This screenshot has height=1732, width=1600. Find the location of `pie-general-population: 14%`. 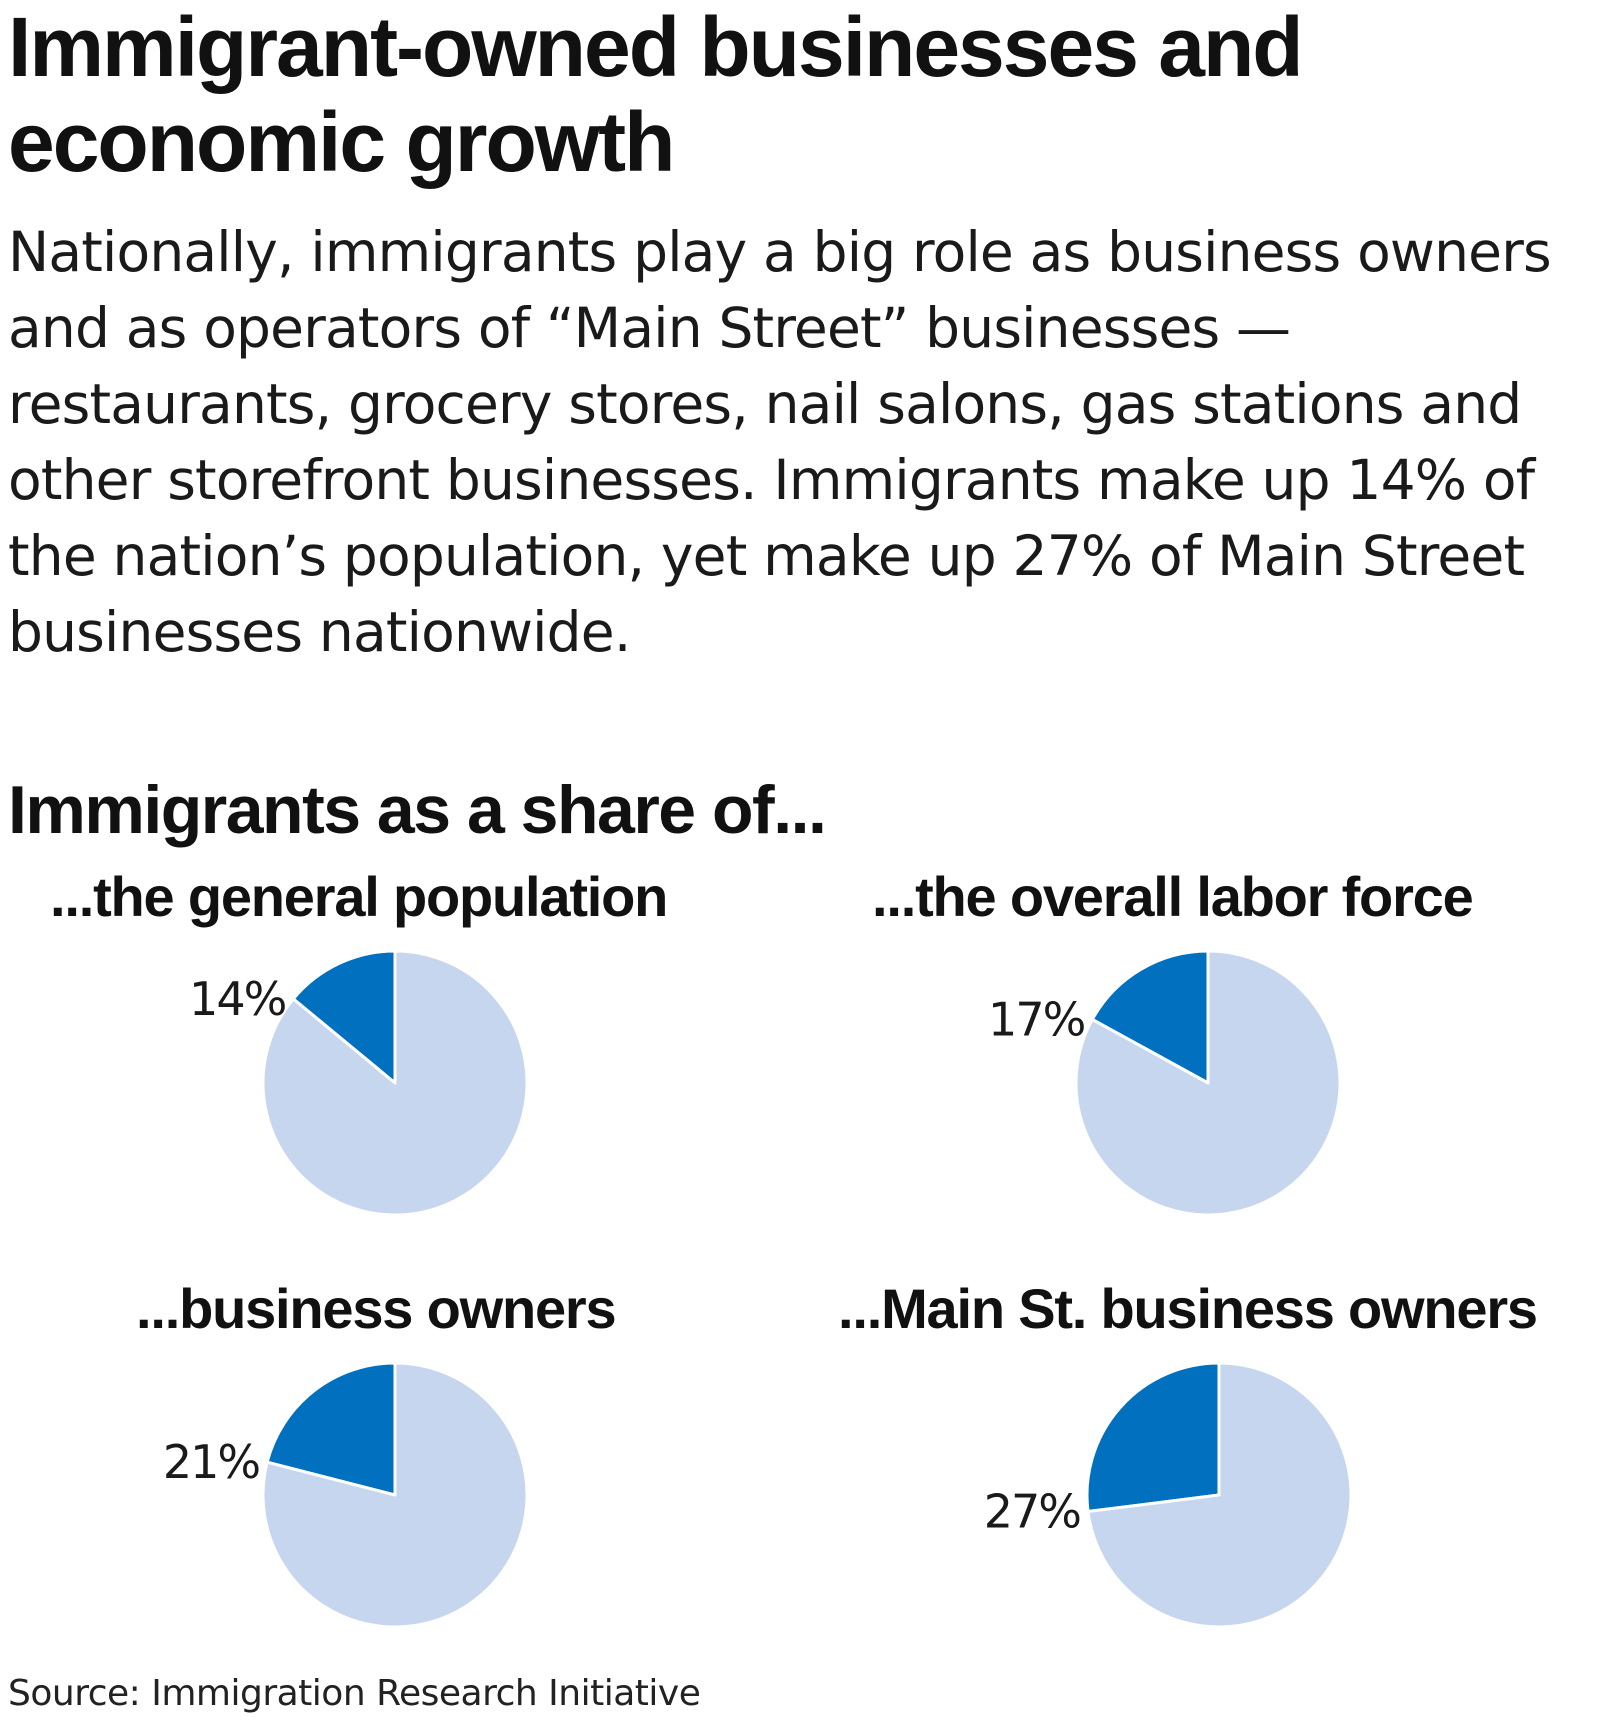

pie-general-population: 14% is located at coordinates (359, 1083).